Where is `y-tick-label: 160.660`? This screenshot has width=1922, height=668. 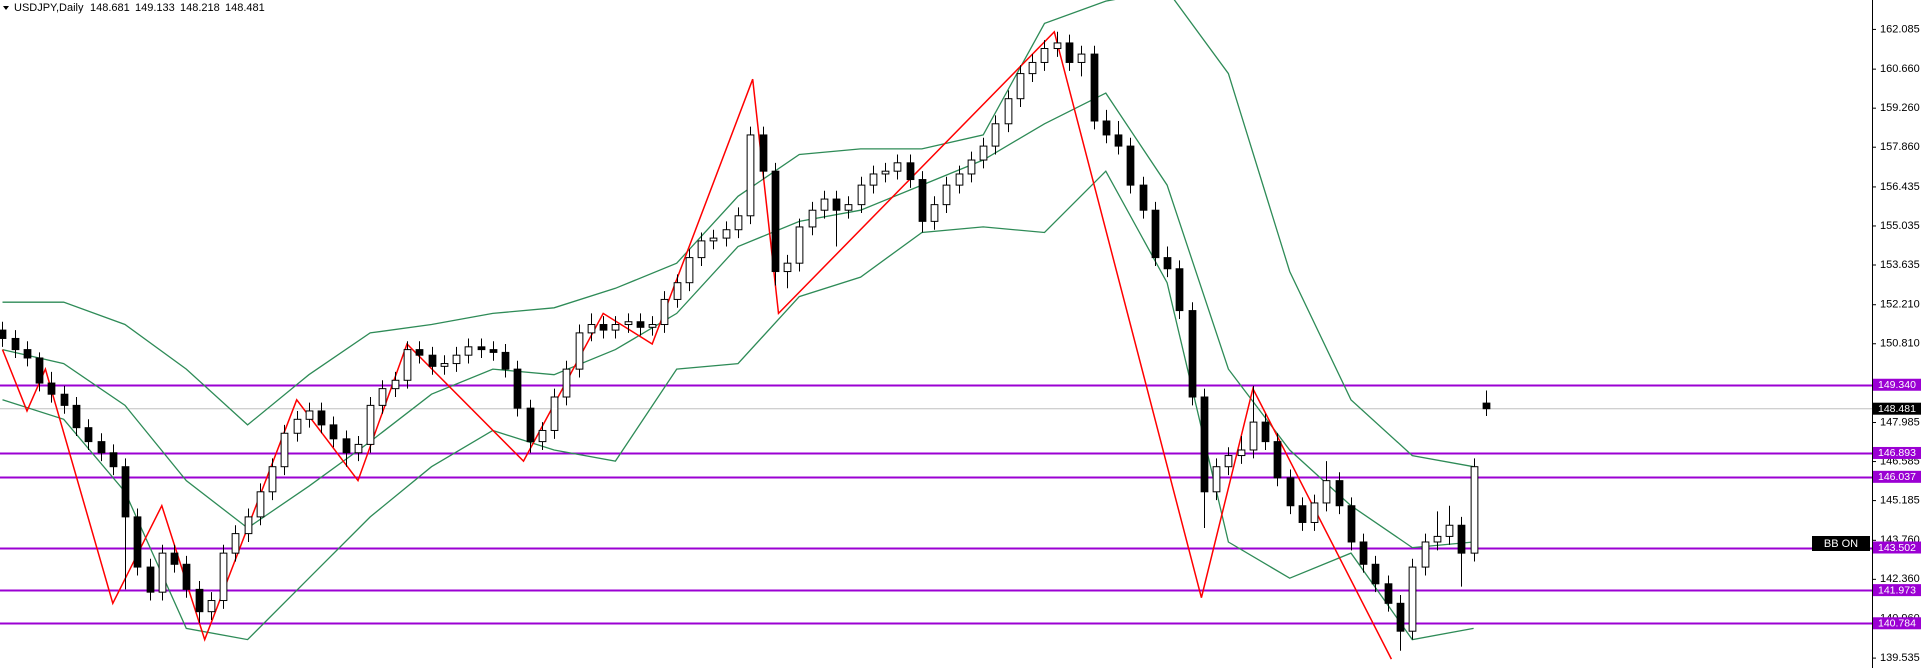
y-tick-label: 160.660 is located at coordinates (1900, 69).